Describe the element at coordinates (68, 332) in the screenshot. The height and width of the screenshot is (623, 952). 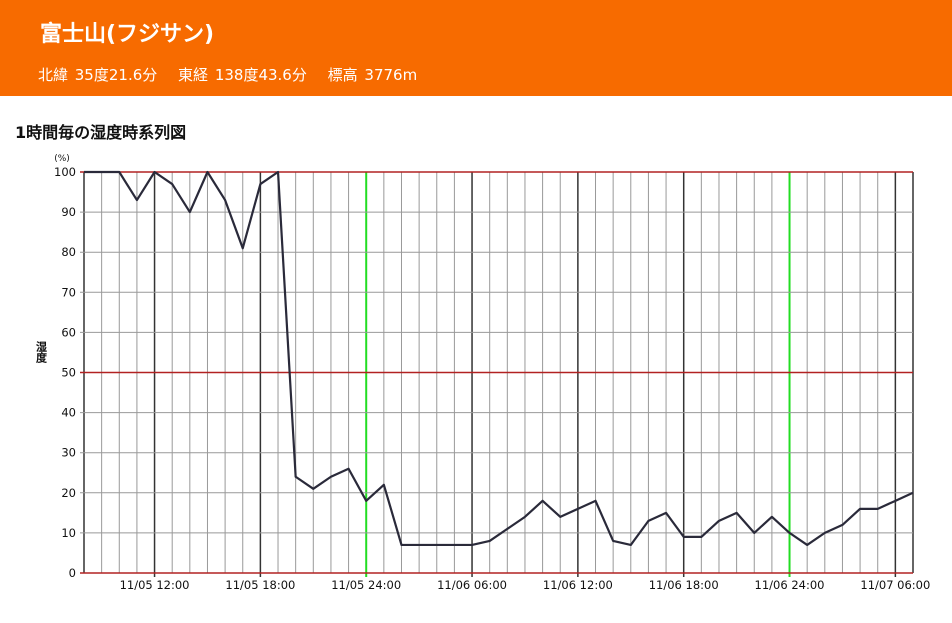
I see `y-tick-label: 60` at that location.